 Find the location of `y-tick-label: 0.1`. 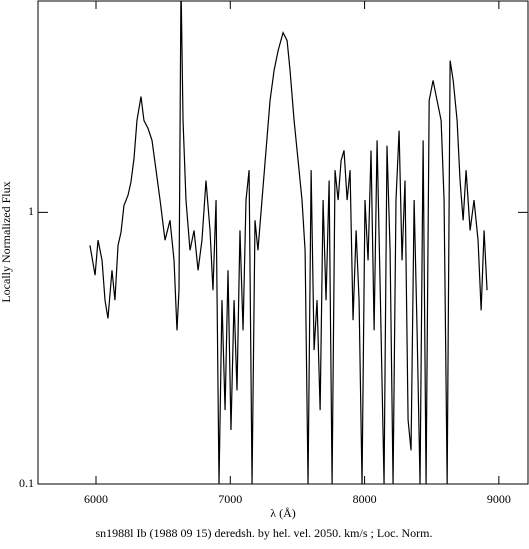

y-tick-label: 0.1 is located at coordinates (26, 483).